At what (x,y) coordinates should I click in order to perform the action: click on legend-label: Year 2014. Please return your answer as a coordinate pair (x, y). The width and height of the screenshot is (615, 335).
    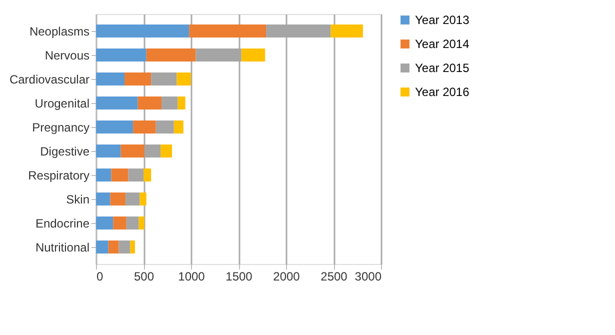
    Looking at the image, I should click on (442, 44).